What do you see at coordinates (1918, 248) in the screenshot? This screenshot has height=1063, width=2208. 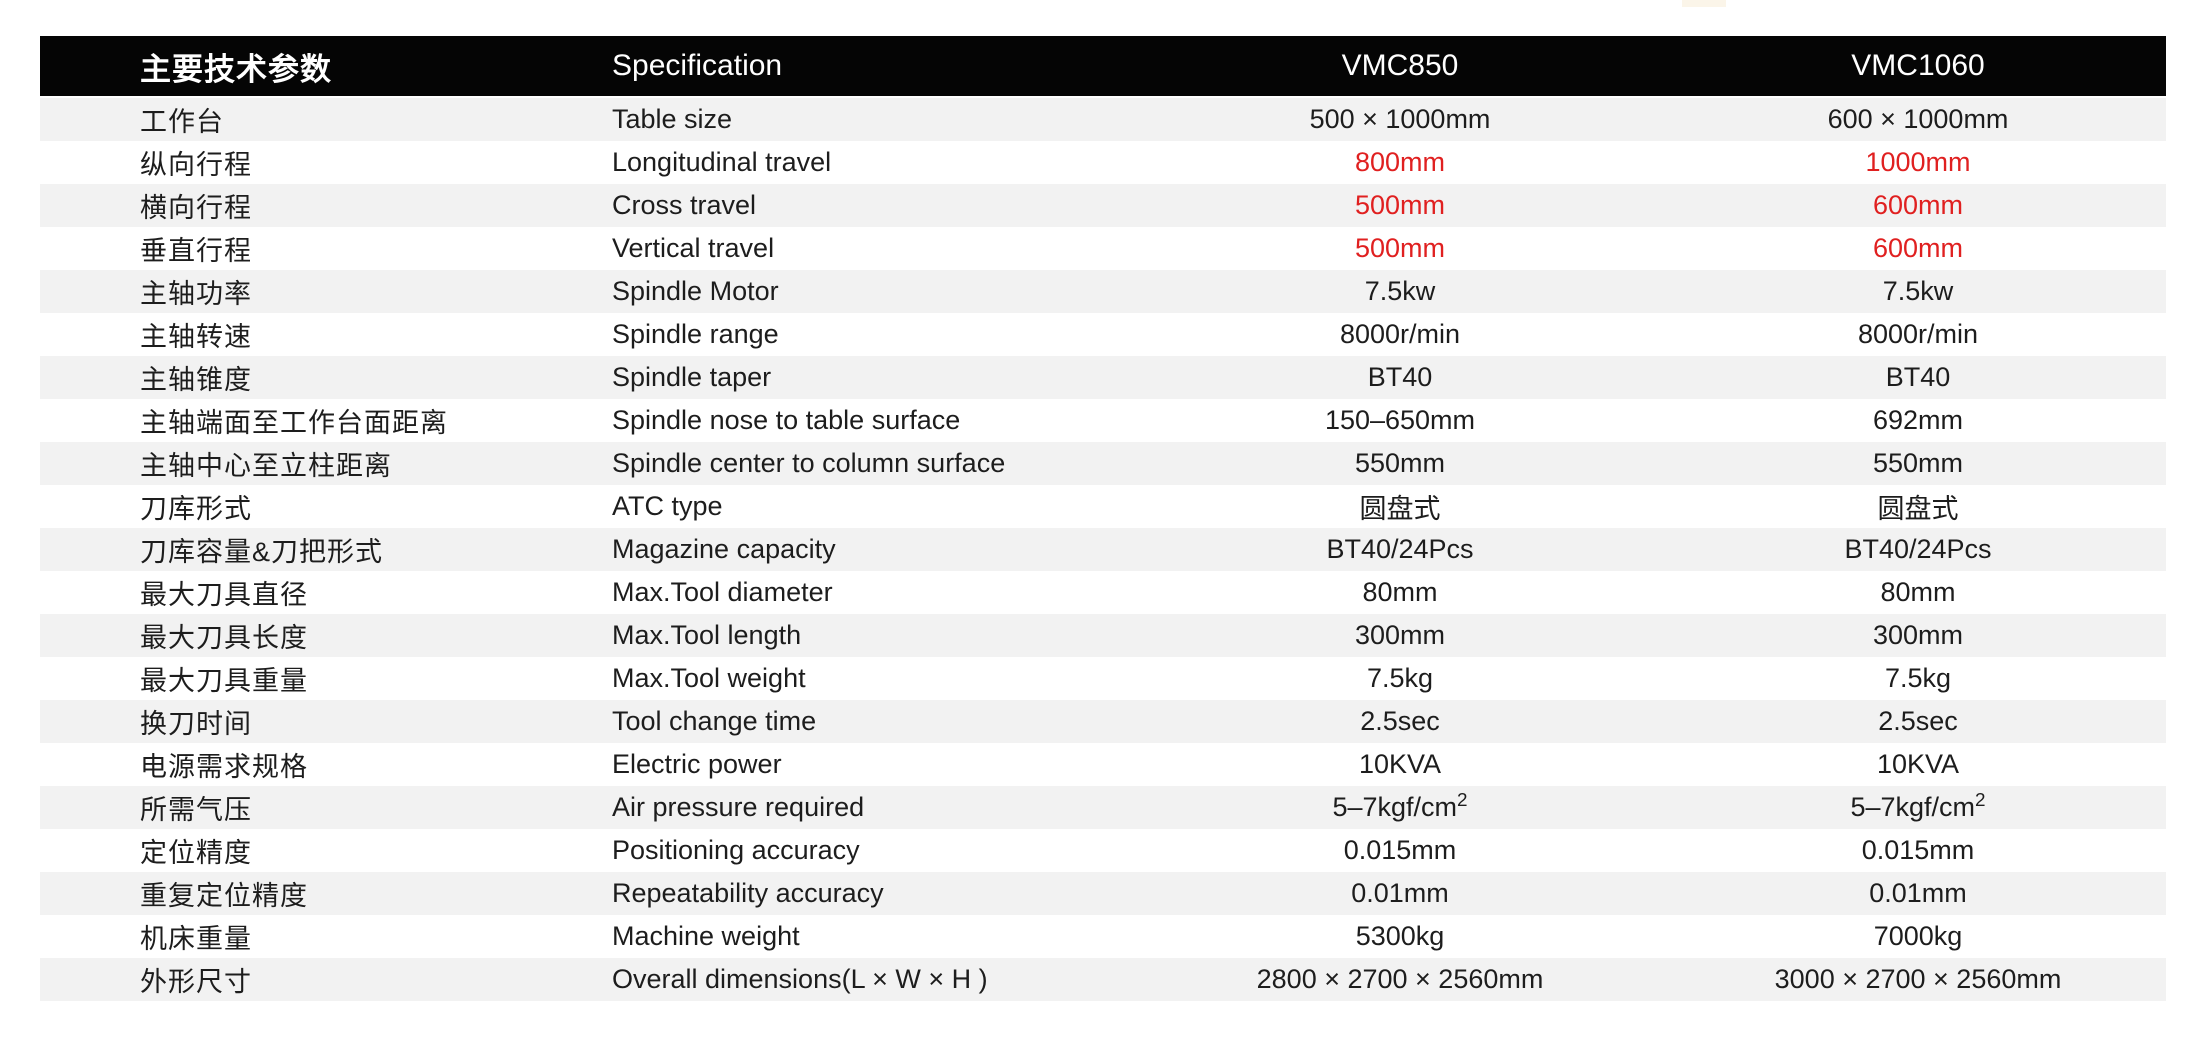 I see `vmc1060-value: 600mm` at bounding box center [1918, 248].